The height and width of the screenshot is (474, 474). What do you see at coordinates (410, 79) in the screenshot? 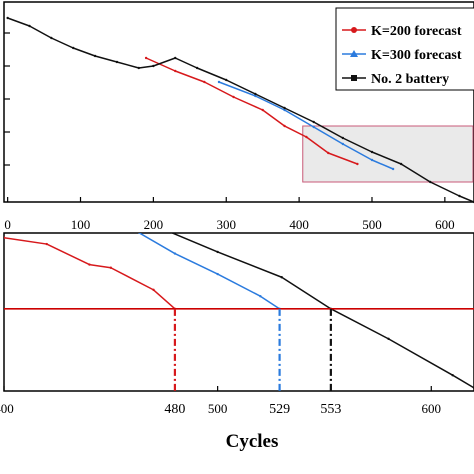
I see `legend-label-battery: No. 2 battery` at bounding box center [410, 79].